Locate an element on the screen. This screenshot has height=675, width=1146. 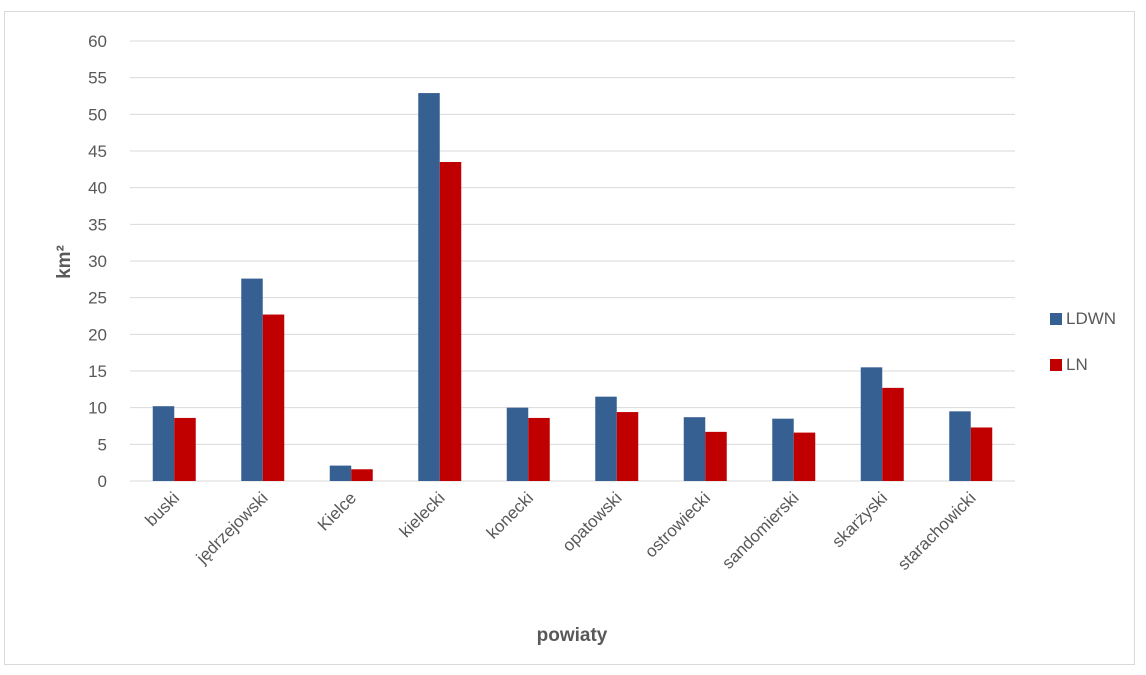
x-tick-label: starachowicki is located at coordinates (937, 531).